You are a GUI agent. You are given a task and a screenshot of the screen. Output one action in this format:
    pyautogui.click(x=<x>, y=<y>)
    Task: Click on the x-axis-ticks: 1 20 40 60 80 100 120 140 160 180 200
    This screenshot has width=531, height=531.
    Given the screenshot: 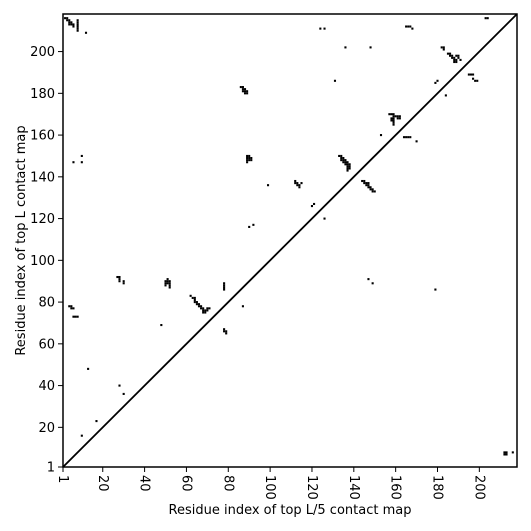 What is the action you would take?
    pyautogui.click(x=270, y=483)
    